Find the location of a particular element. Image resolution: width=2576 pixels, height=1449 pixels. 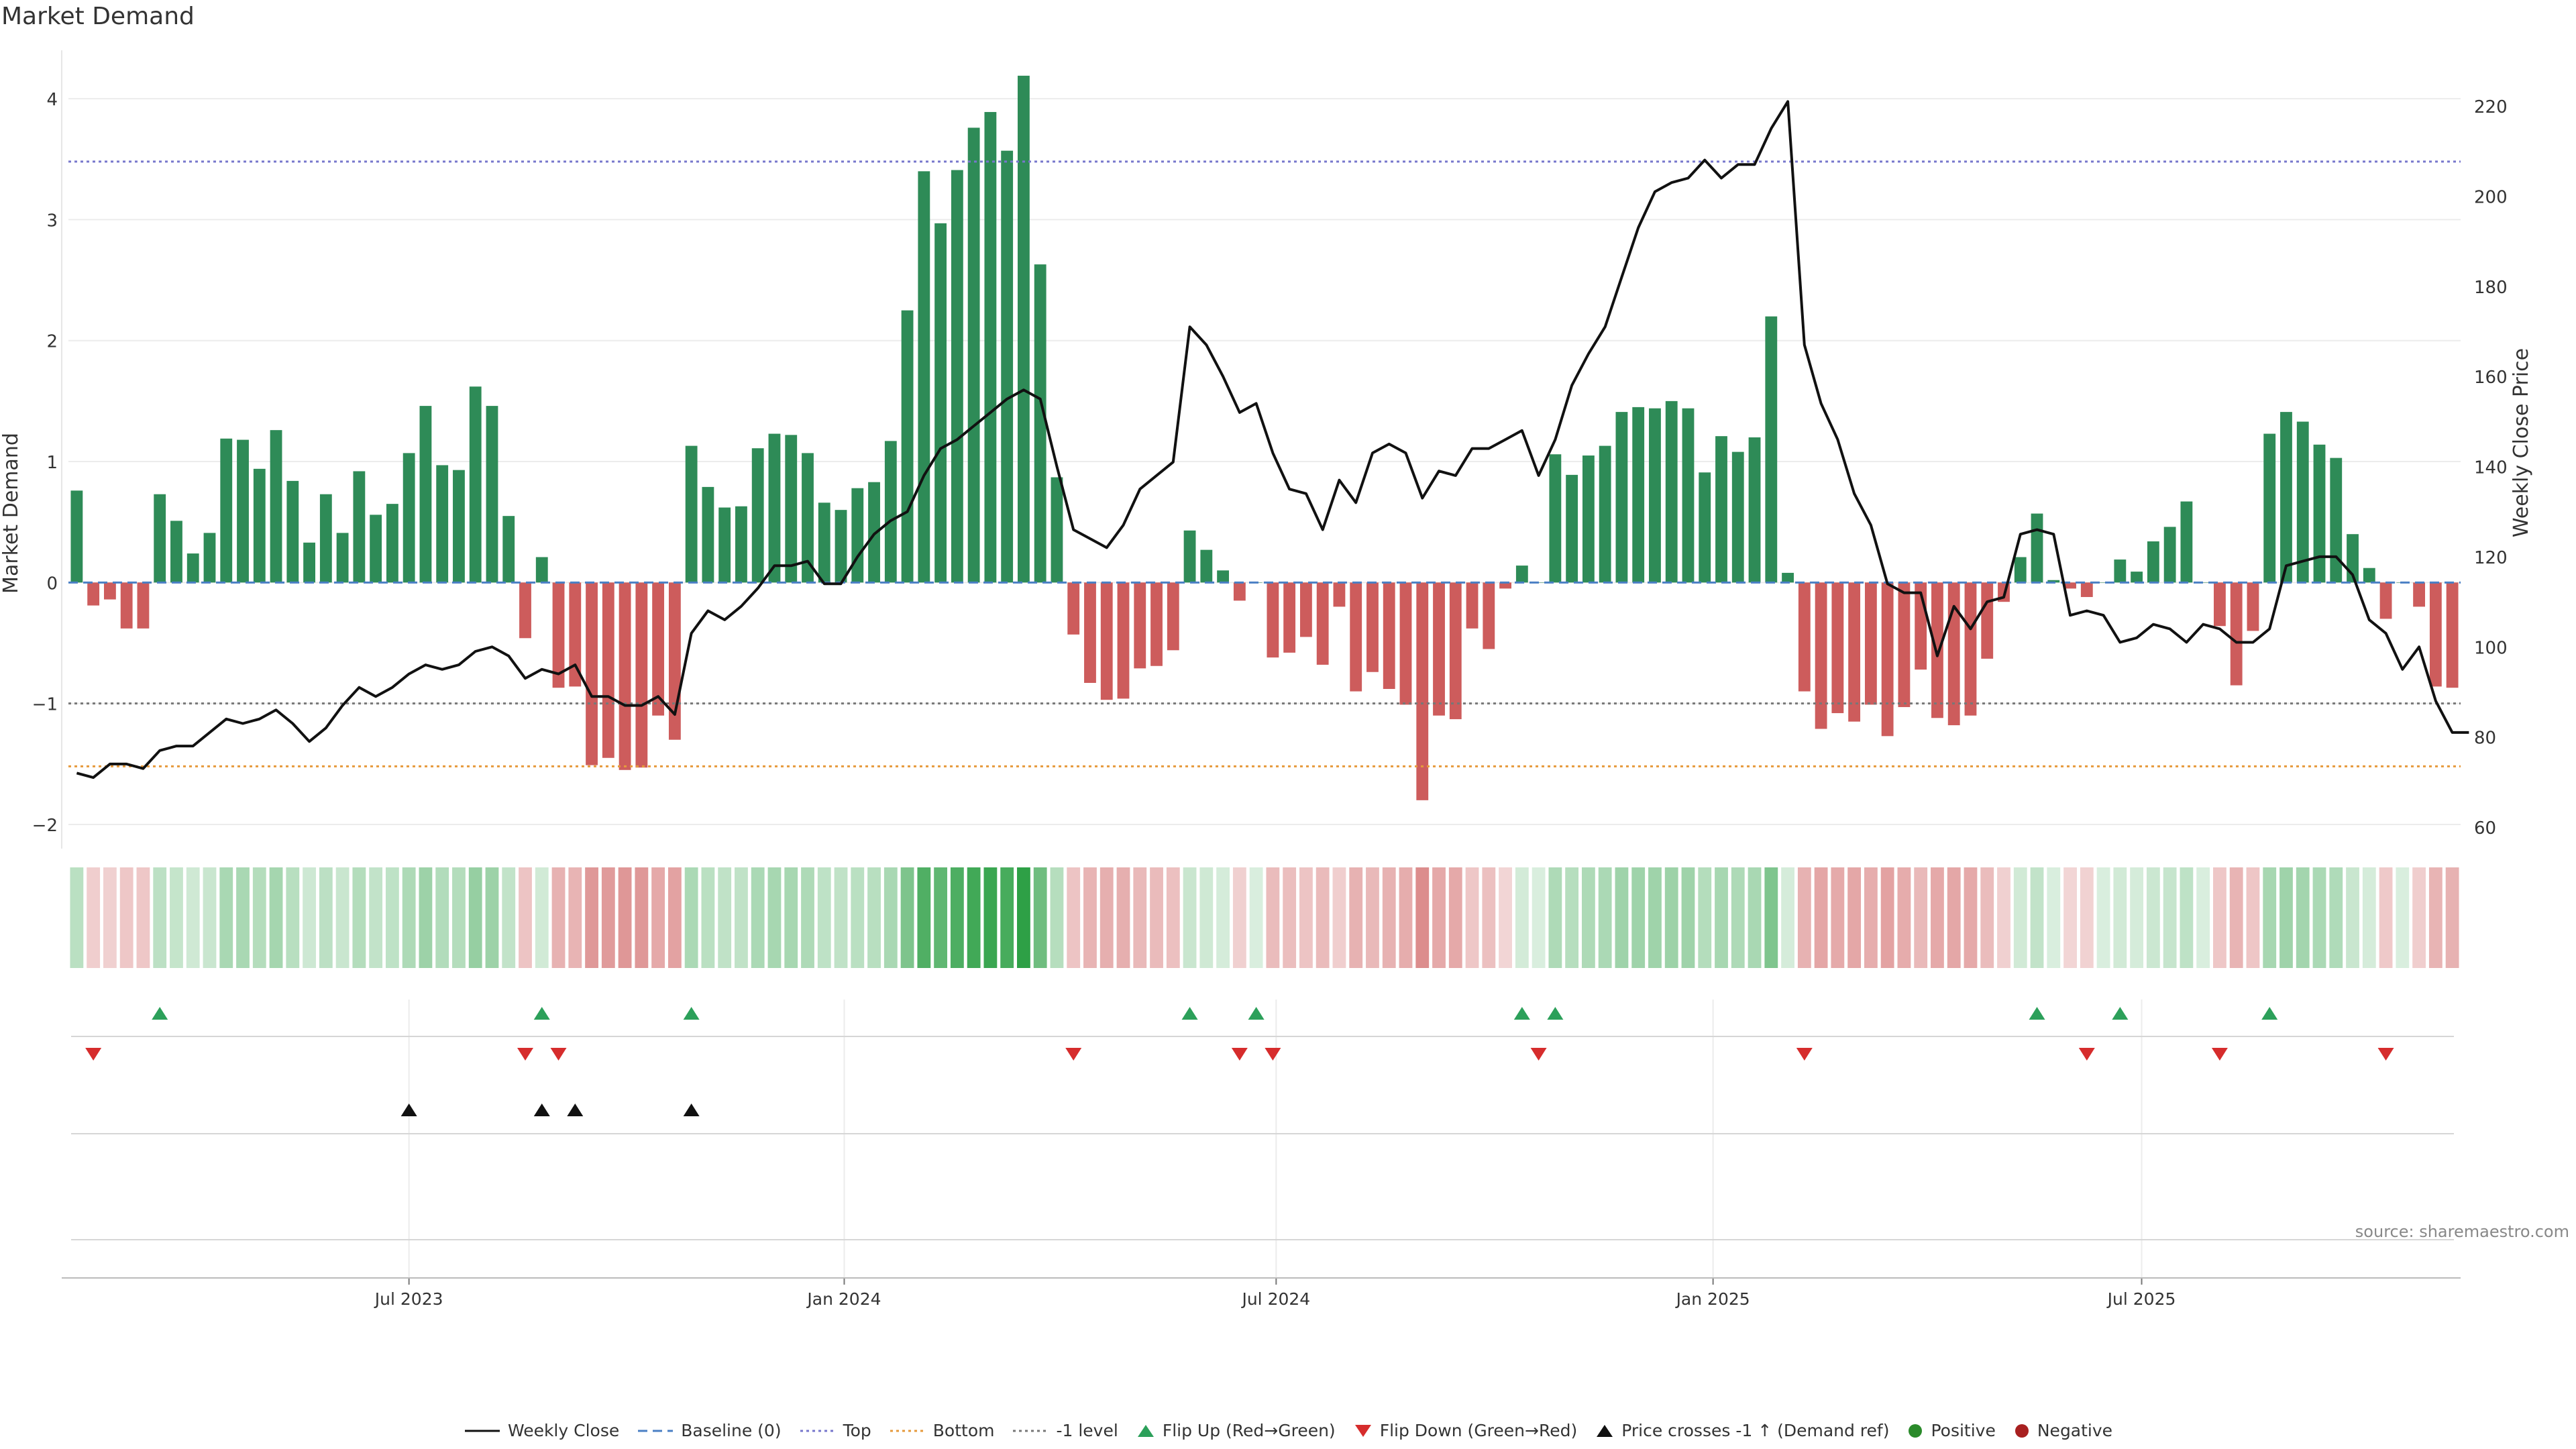

dashed-line-icon is located at coordinates (656, 1431).